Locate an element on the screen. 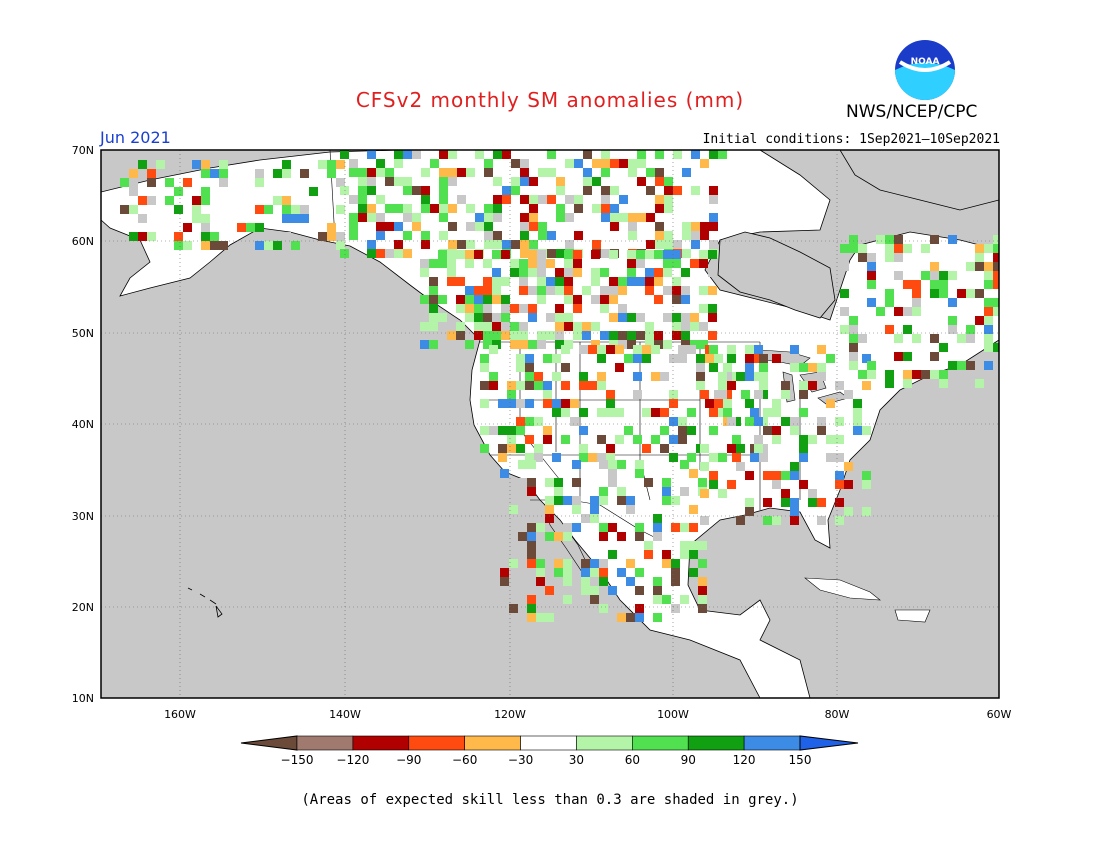 The width and height of the screenshot is (1100, 850). colorbar-tick-label: 90 is located at coordinates (688, 760).